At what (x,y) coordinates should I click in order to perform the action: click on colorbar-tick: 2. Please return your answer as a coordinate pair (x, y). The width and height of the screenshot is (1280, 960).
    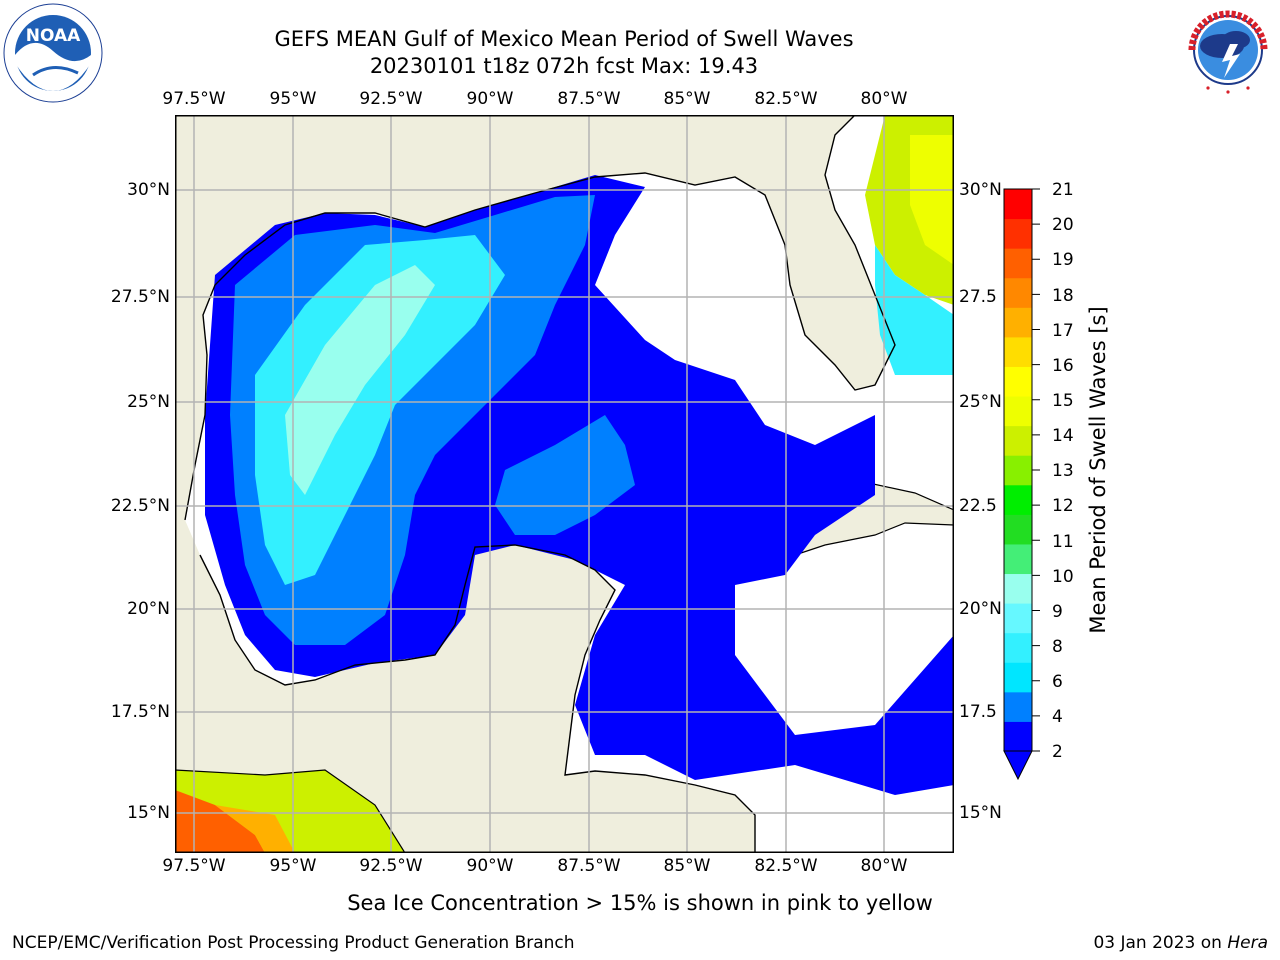
    Looking at the image, I should click on (1057, 752).